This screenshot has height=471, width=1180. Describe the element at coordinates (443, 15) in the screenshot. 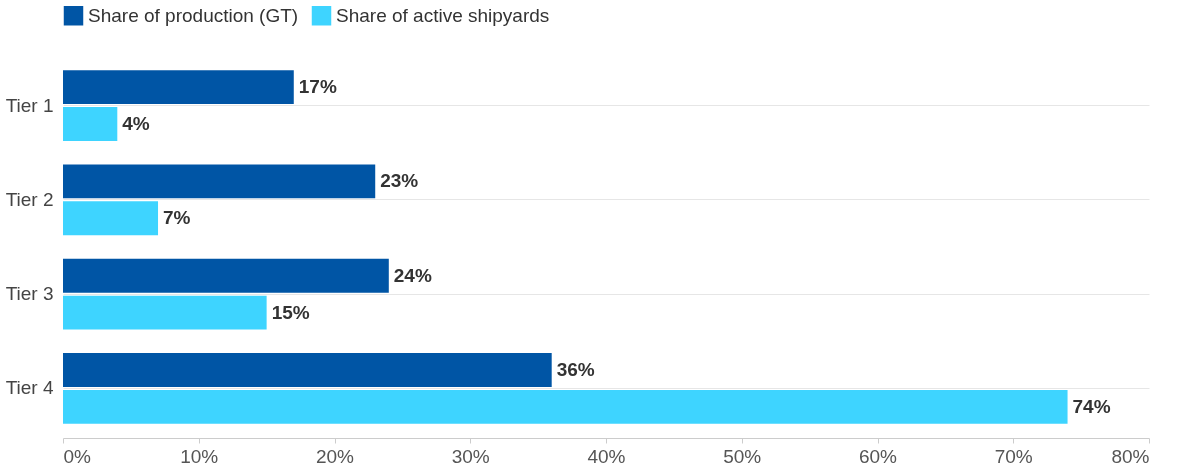

I see `legend-label: Share of active shipyards` at that location.